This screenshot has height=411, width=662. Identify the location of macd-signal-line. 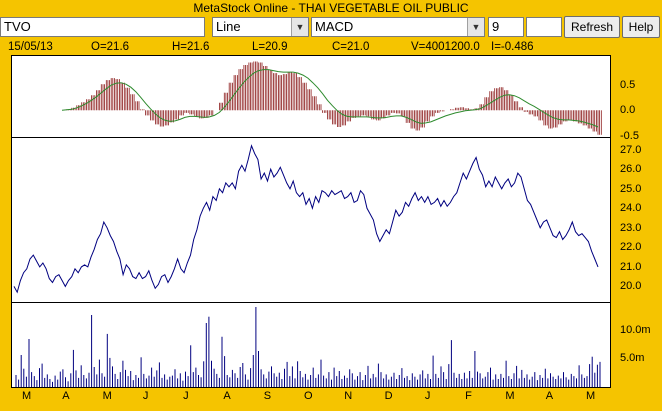
(330, 98).